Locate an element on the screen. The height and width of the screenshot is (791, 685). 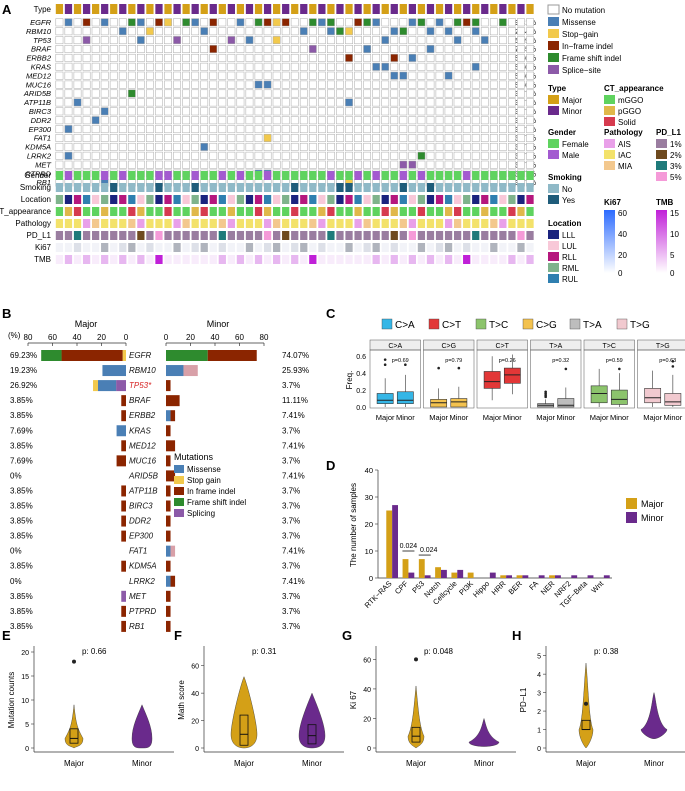
mut-cell-arid5b is located at coordinates (403, 93).